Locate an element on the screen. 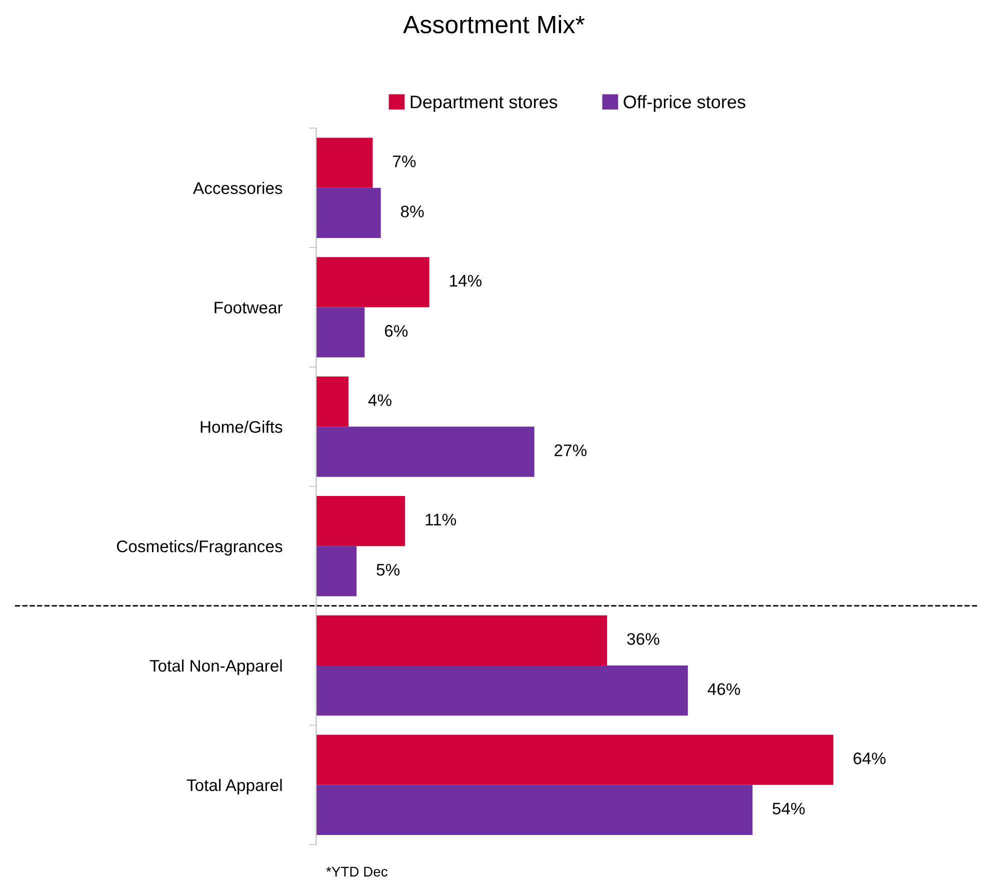 This screenshot has width=988, height=890. data-label: 27% is located at coordinates (570, 450).